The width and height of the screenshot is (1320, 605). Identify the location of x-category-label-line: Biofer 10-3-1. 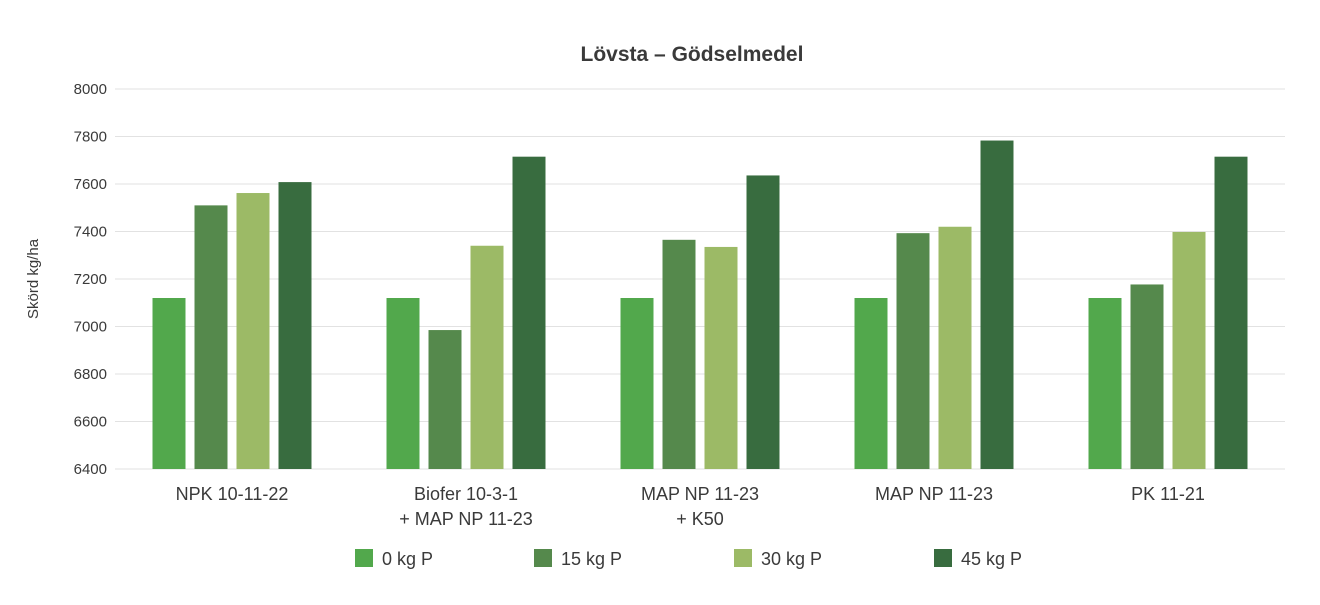
(466, 494).